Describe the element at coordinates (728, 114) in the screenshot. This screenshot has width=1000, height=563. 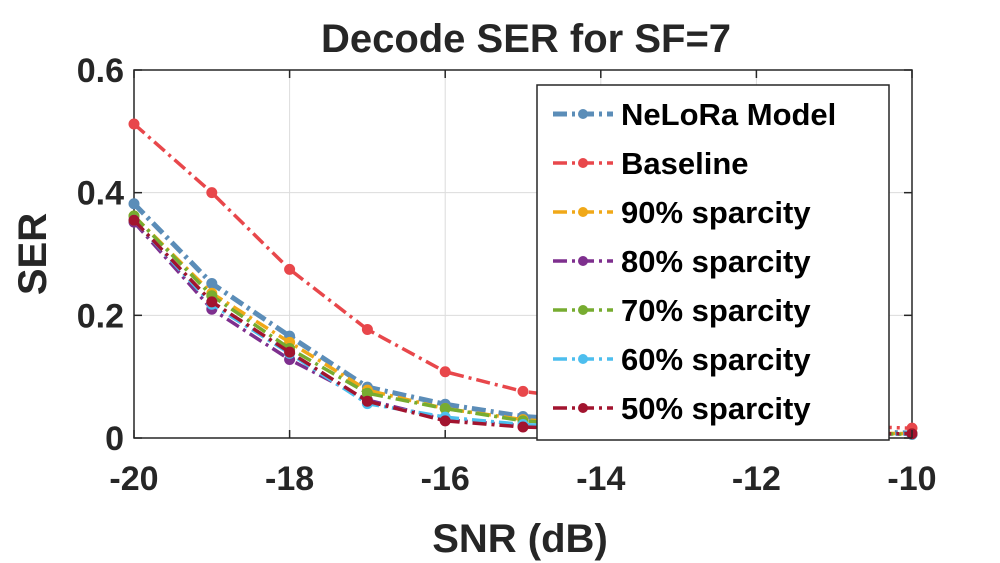
I see `legend-label: NeLoRa Model` at that location.